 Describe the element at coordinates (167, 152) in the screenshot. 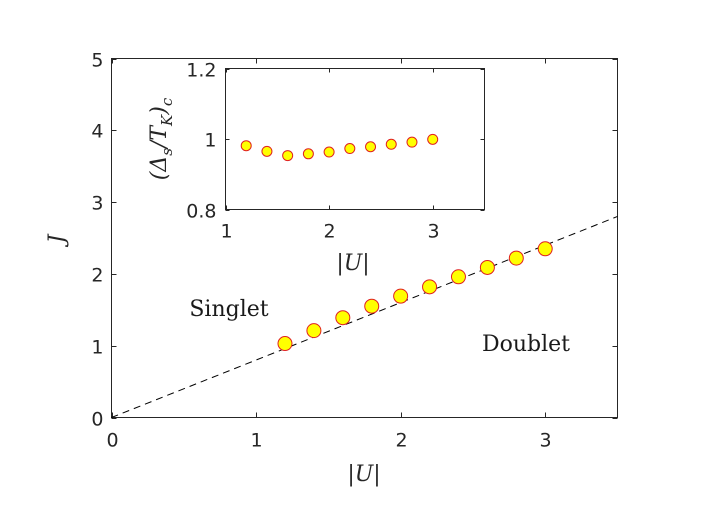

I see `inset-y-label-subscript: s` at that location.